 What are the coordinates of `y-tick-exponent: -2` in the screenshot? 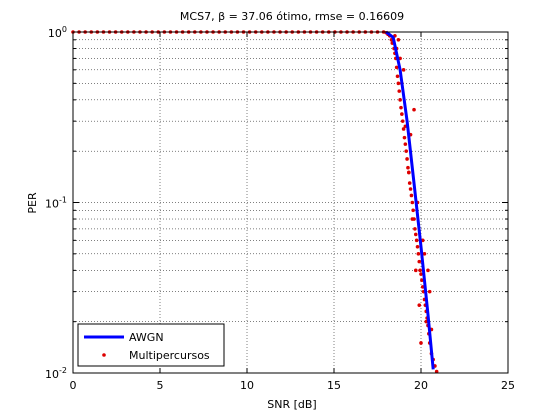 It's located at (63, 370).